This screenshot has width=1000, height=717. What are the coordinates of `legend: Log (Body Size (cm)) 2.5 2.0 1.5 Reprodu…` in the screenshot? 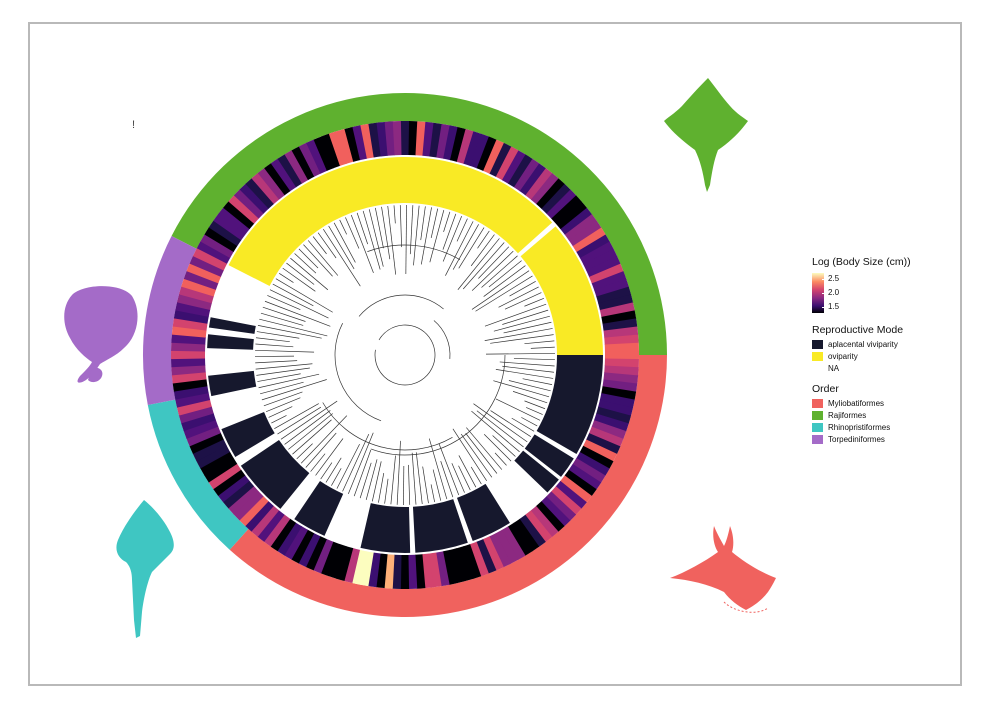 It's located at (887, 355).